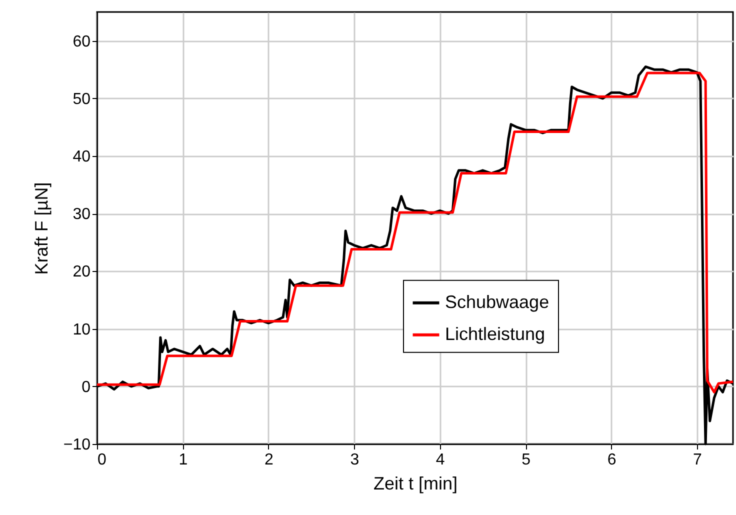  Describe the element at coordinates (86, 387) in the screenshot. I see `y-tick-label: 0` at that location.